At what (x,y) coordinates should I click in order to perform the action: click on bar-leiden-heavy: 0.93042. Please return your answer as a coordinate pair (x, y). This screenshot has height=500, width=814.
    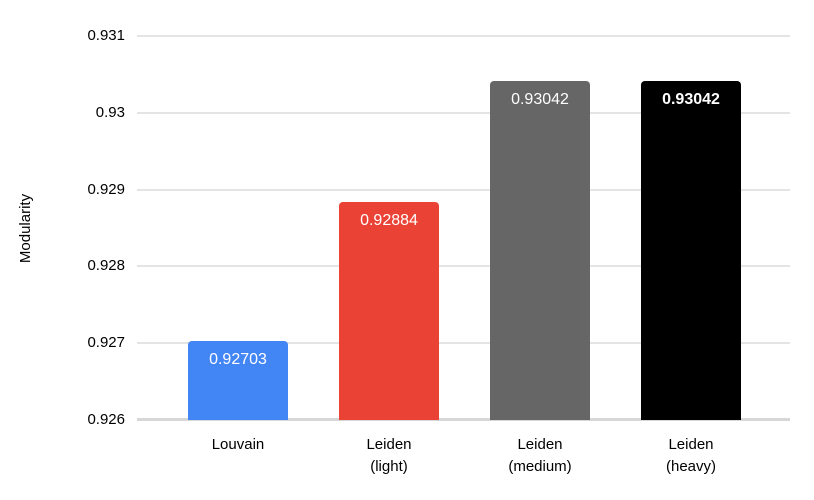
    Looking at the image, I should click on (691, 250).